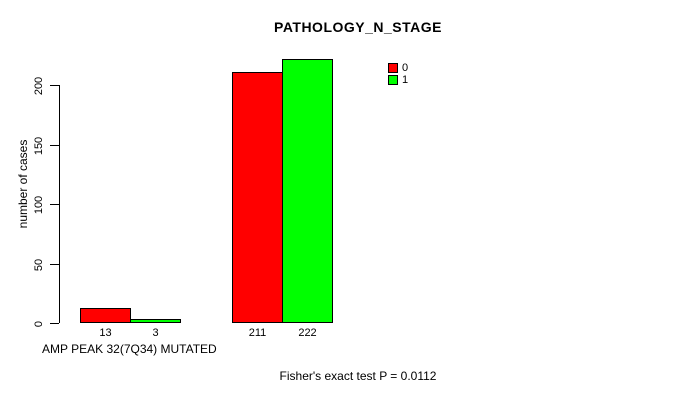 The height and width of the screenshot is (400, 690). I want to click on chart-title: PATHOLOGY_N_STAGE, so click(358, 27).